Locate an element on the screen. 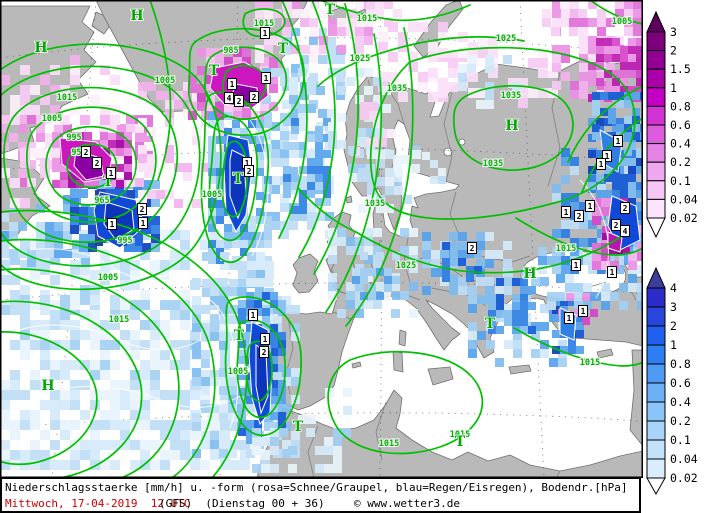  svg-text: 965 is located at coordinates (101, 201).